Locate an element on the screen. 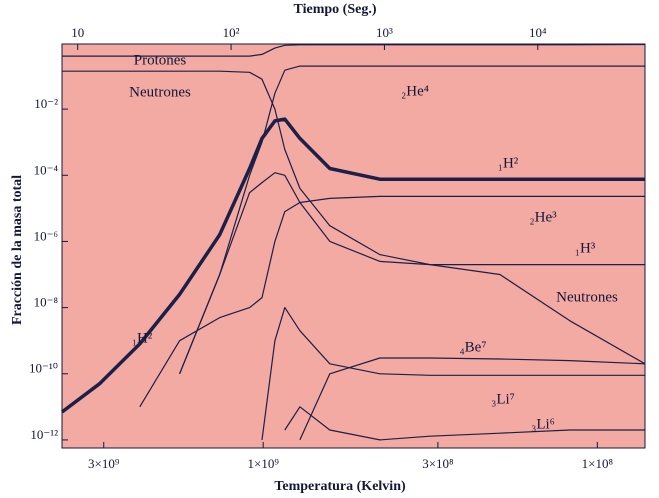 This screenshot has width=659, height=498. y-tick-label: 10⁻⁸ is located at coordinates (46, 302).